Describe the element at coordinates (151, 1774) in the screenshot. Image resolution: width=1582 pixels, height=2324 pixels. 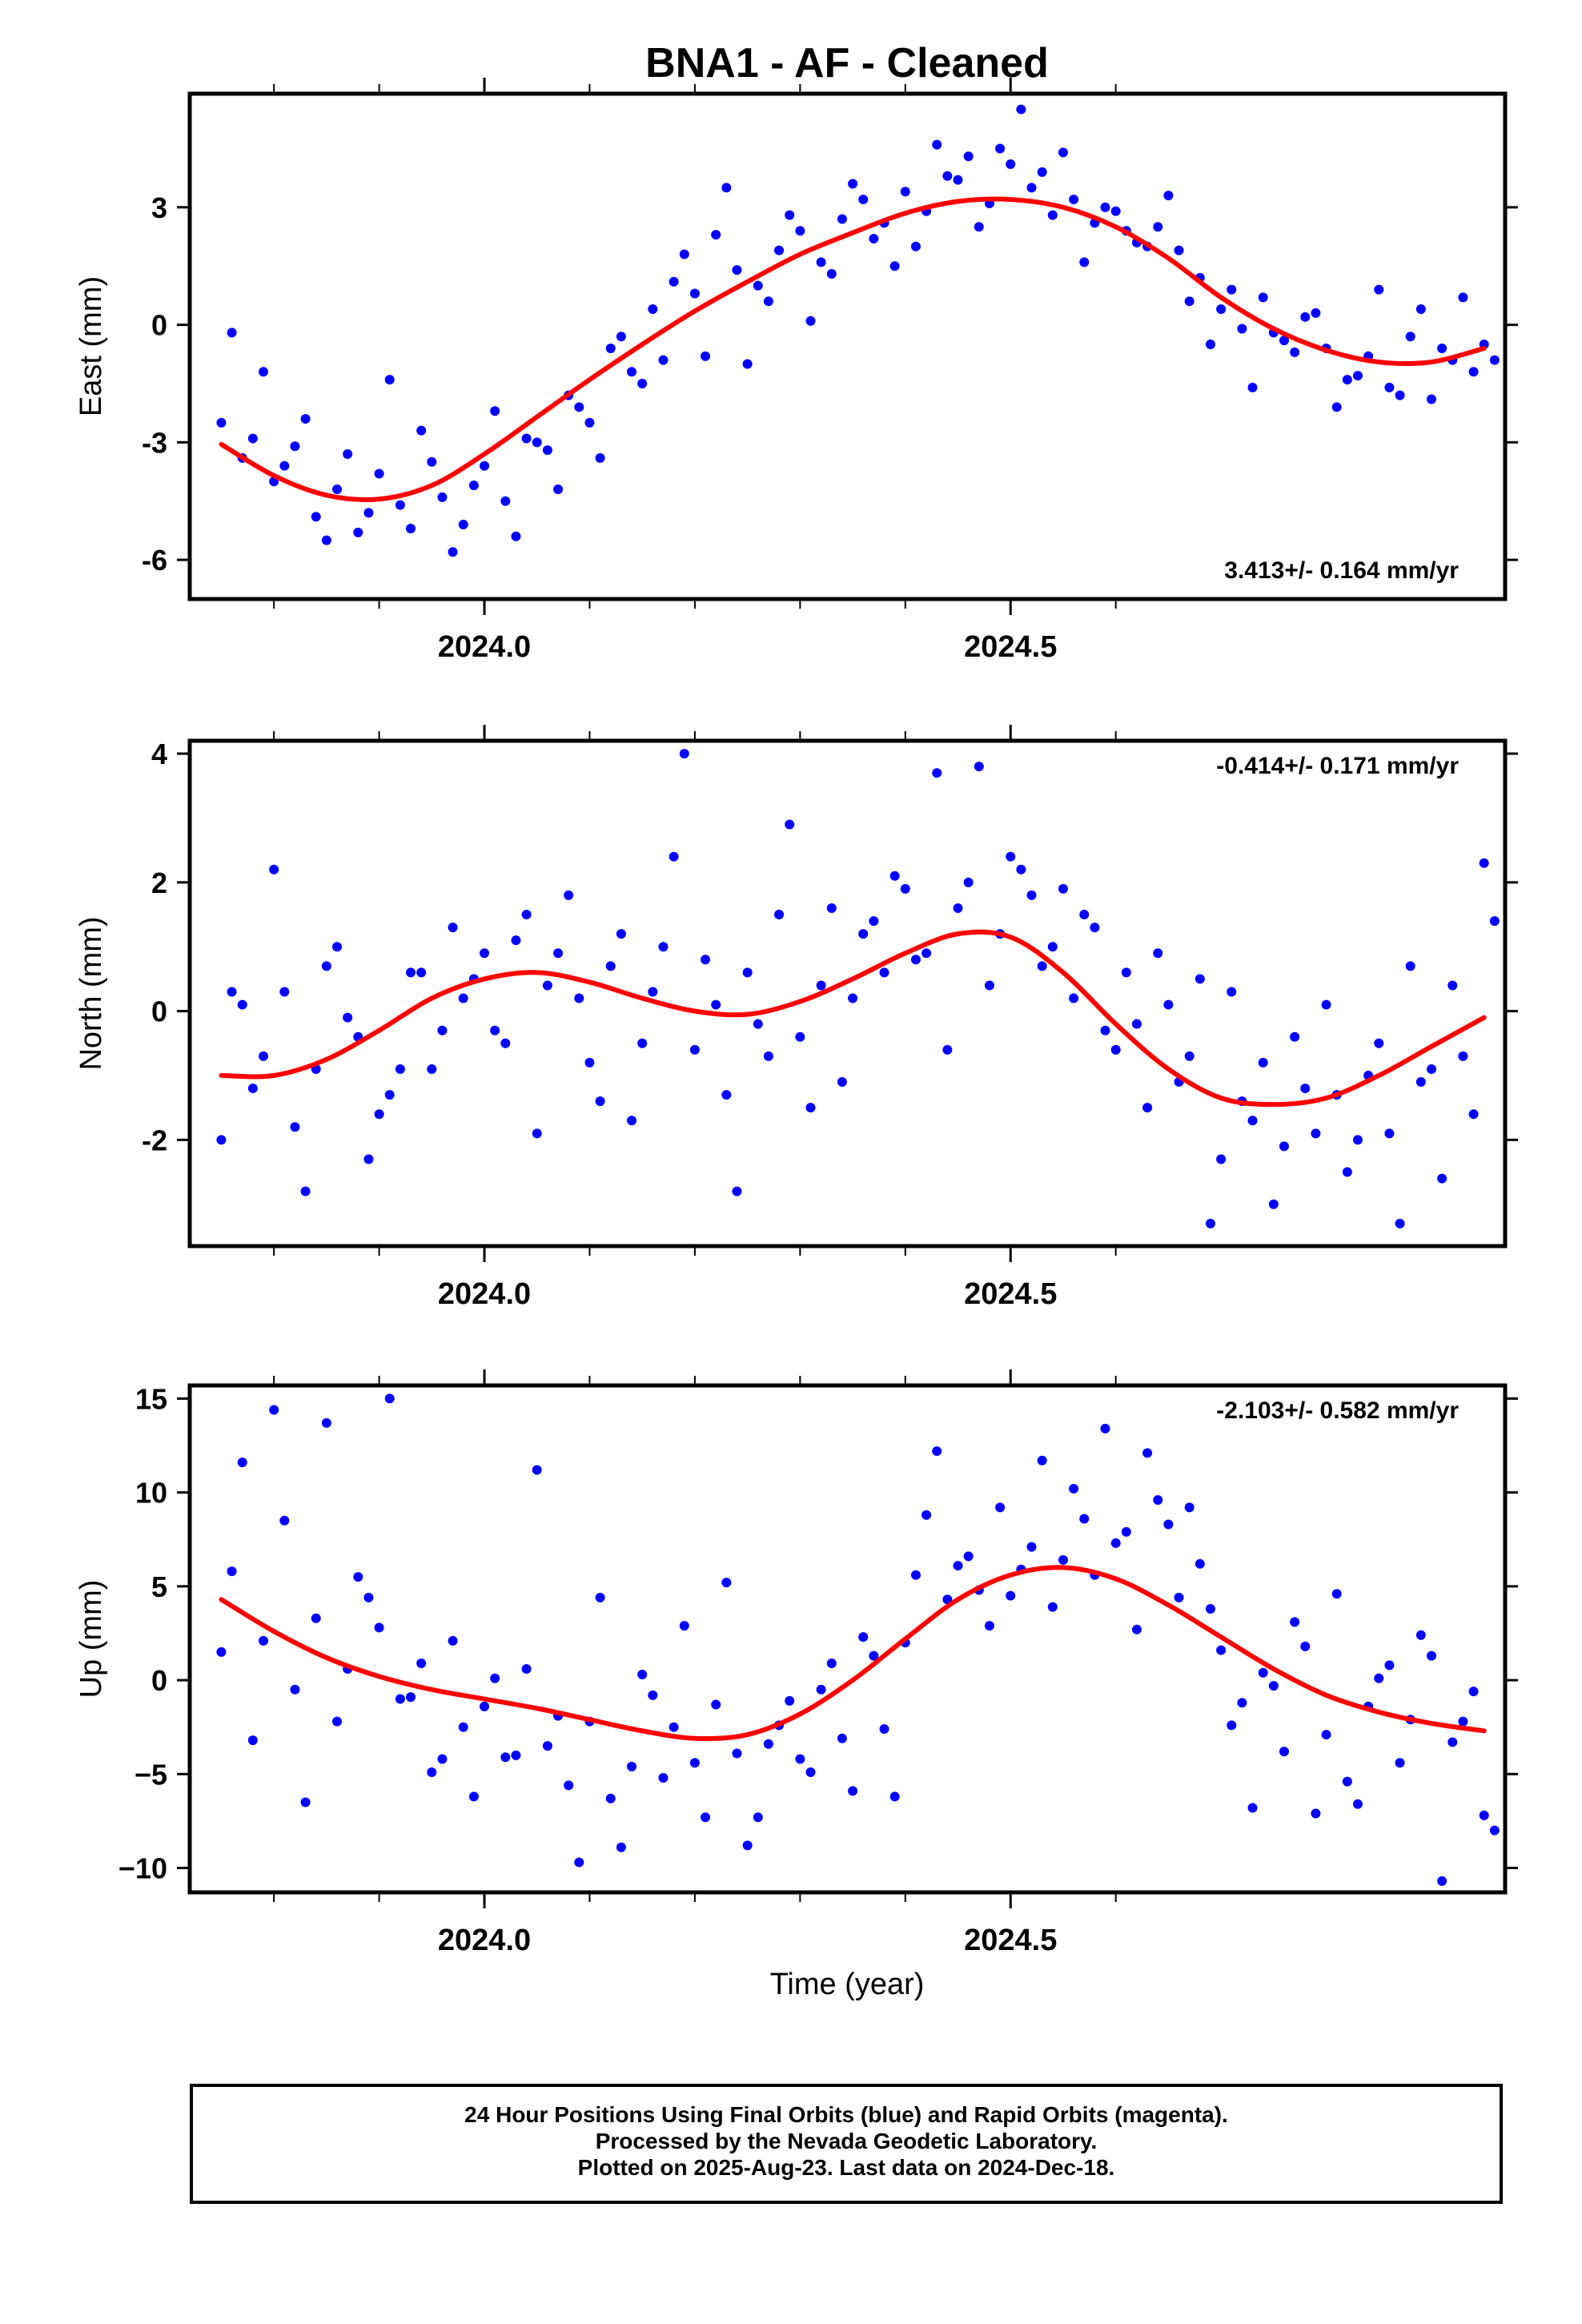
I see `y-tick-label: −5` at that location.